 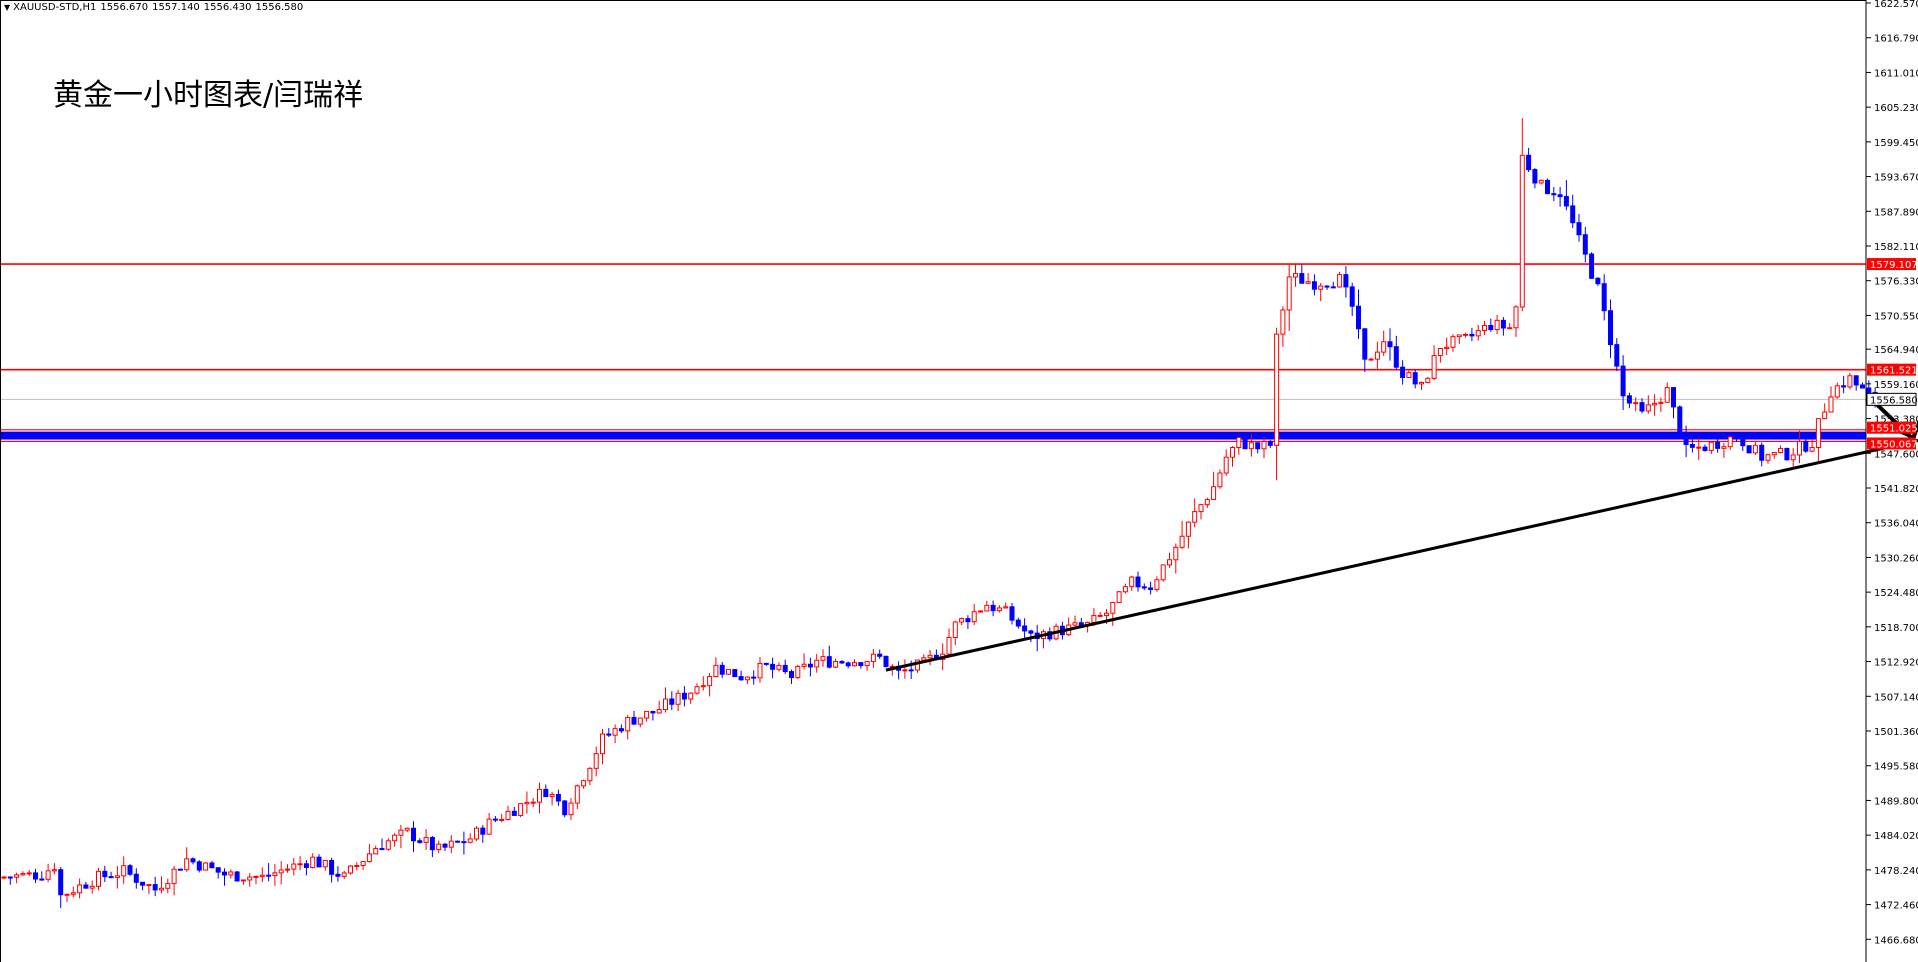 What do you see at coordinates (933, 435) in the screenshot?
I see `support-band` at bounding box center [933, 435].